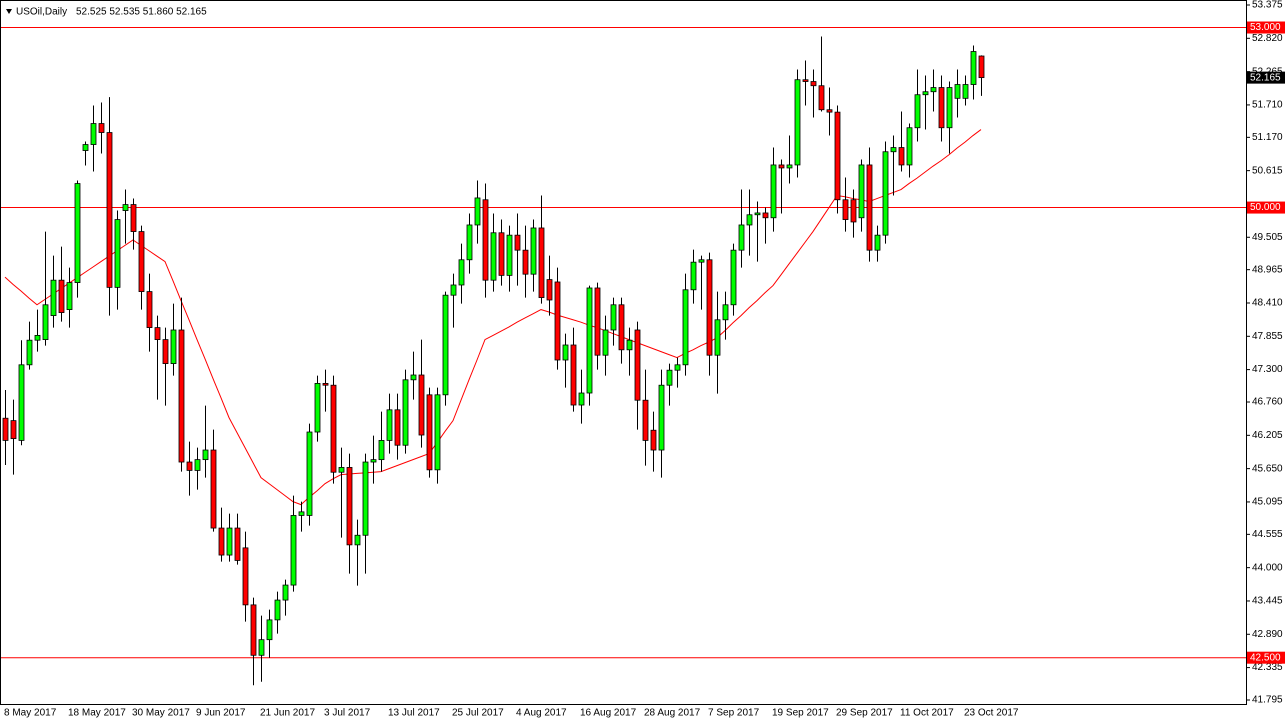  Describe the element at coordinates (1267, 38) in the screenshot. I see `y-tick-label: 52.820` at that location.